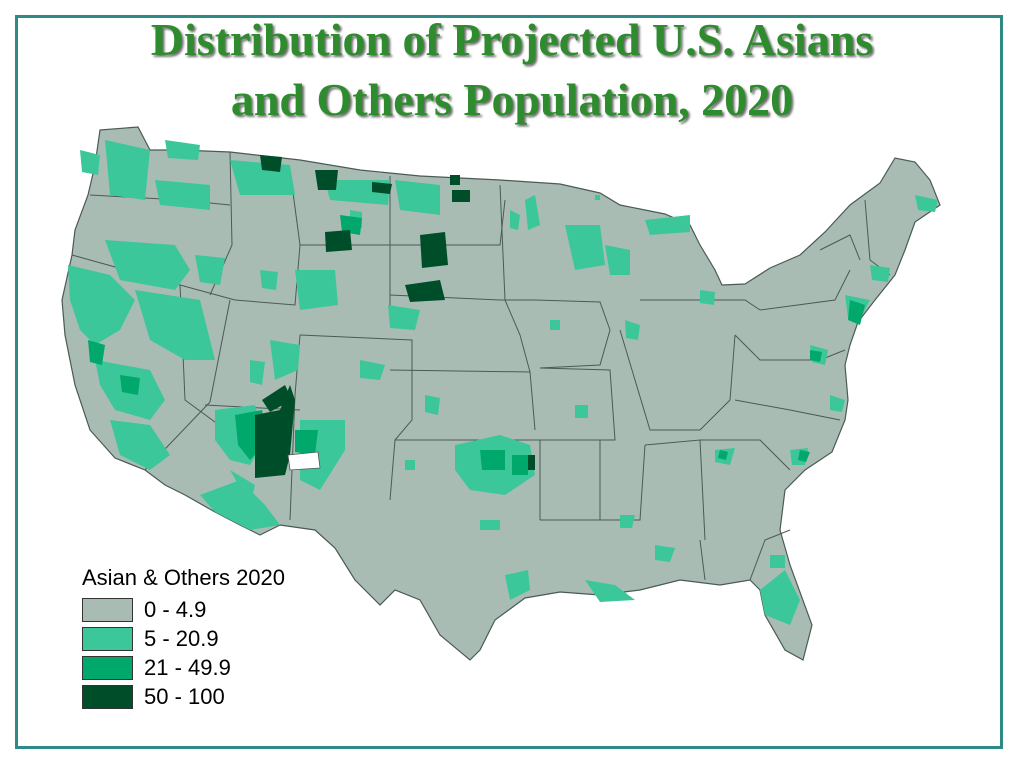 This screenshot has height=768, width=1024. I want to click on legend-item: 21 - 49.9, so click(183, 667).